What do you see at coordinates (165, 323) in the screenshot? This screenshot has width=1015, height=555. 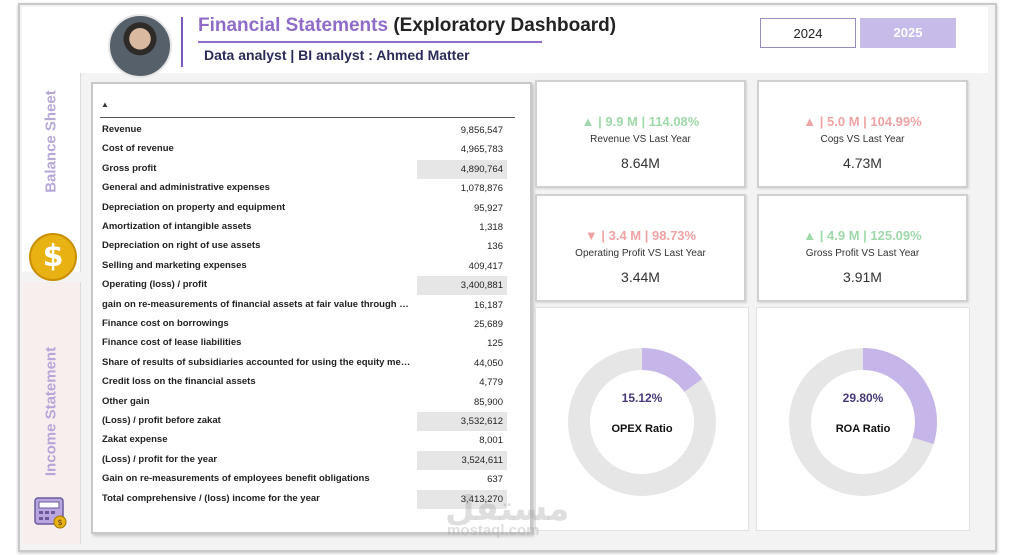 I see `row-label: Finance cost on borrowings` at bounding box center [165, 323].